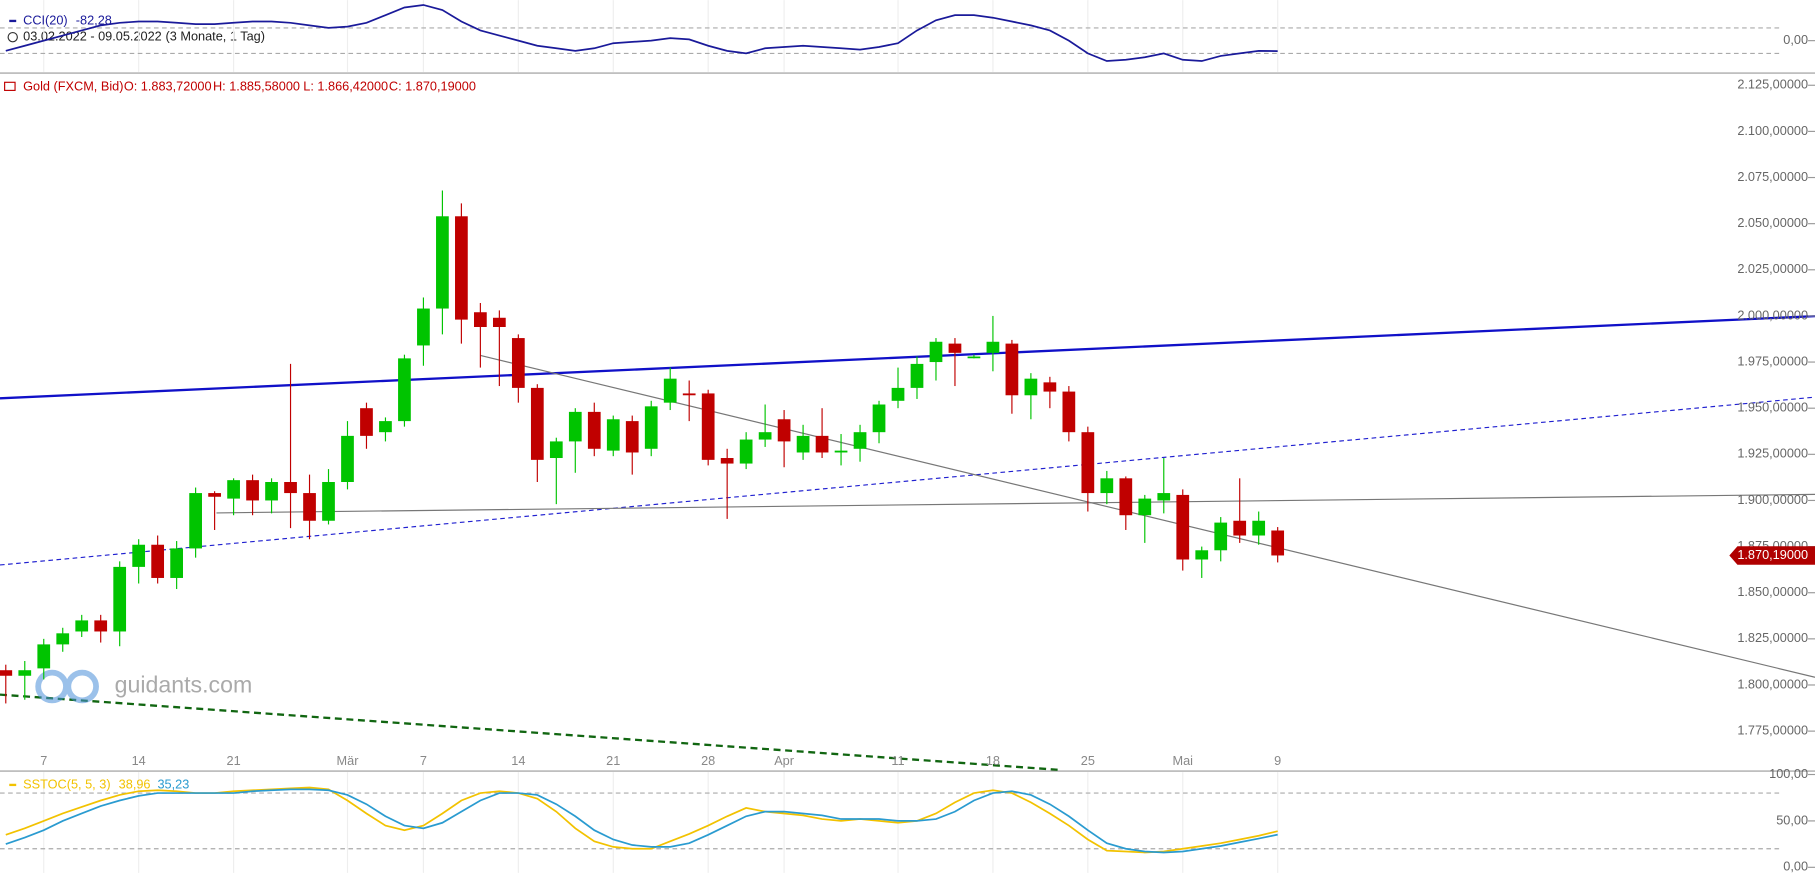 Image resolution: width=1815 pixels, height=873 pixels. What do you see at coordinates (66, 783) in the screenshot?
I see `indicator-title: SSTOC(5, 5, 3)` at bounding box center [66, 783].